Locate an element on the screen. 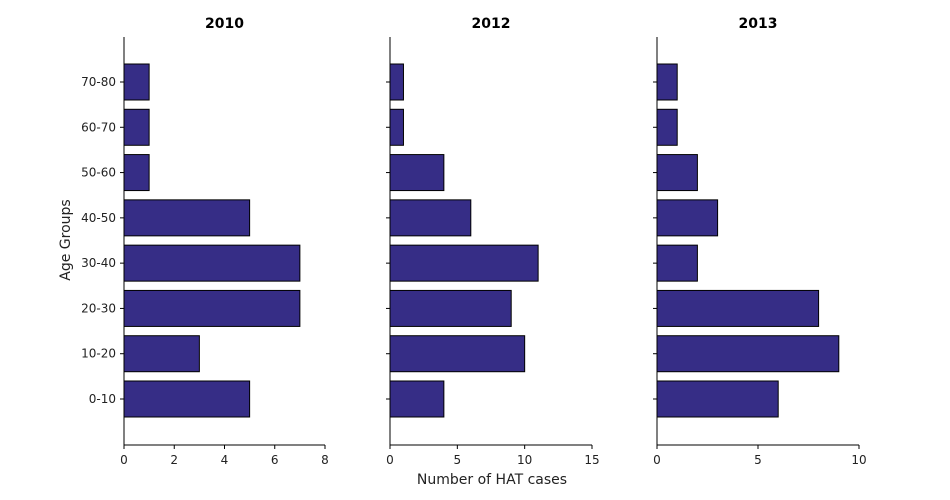 Image resolution: width=950 pixels, height=500 pixels. x-tick-label: 8 is located at coordinates (325, 460).